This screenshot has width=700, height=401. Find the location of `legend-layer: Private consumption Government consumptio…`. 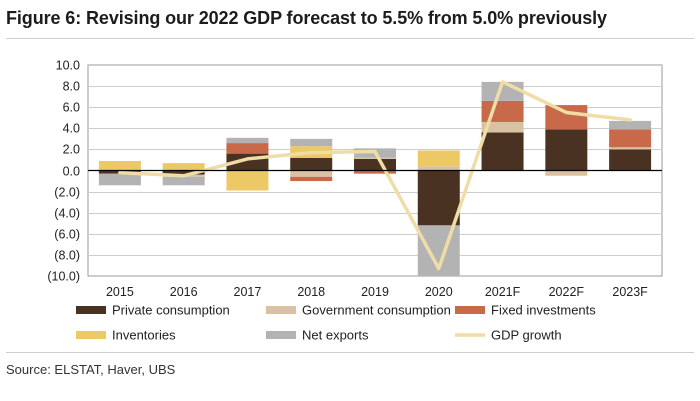

legend-layer: Private consumption Government consumptio… is located at coordinates (336, 323).